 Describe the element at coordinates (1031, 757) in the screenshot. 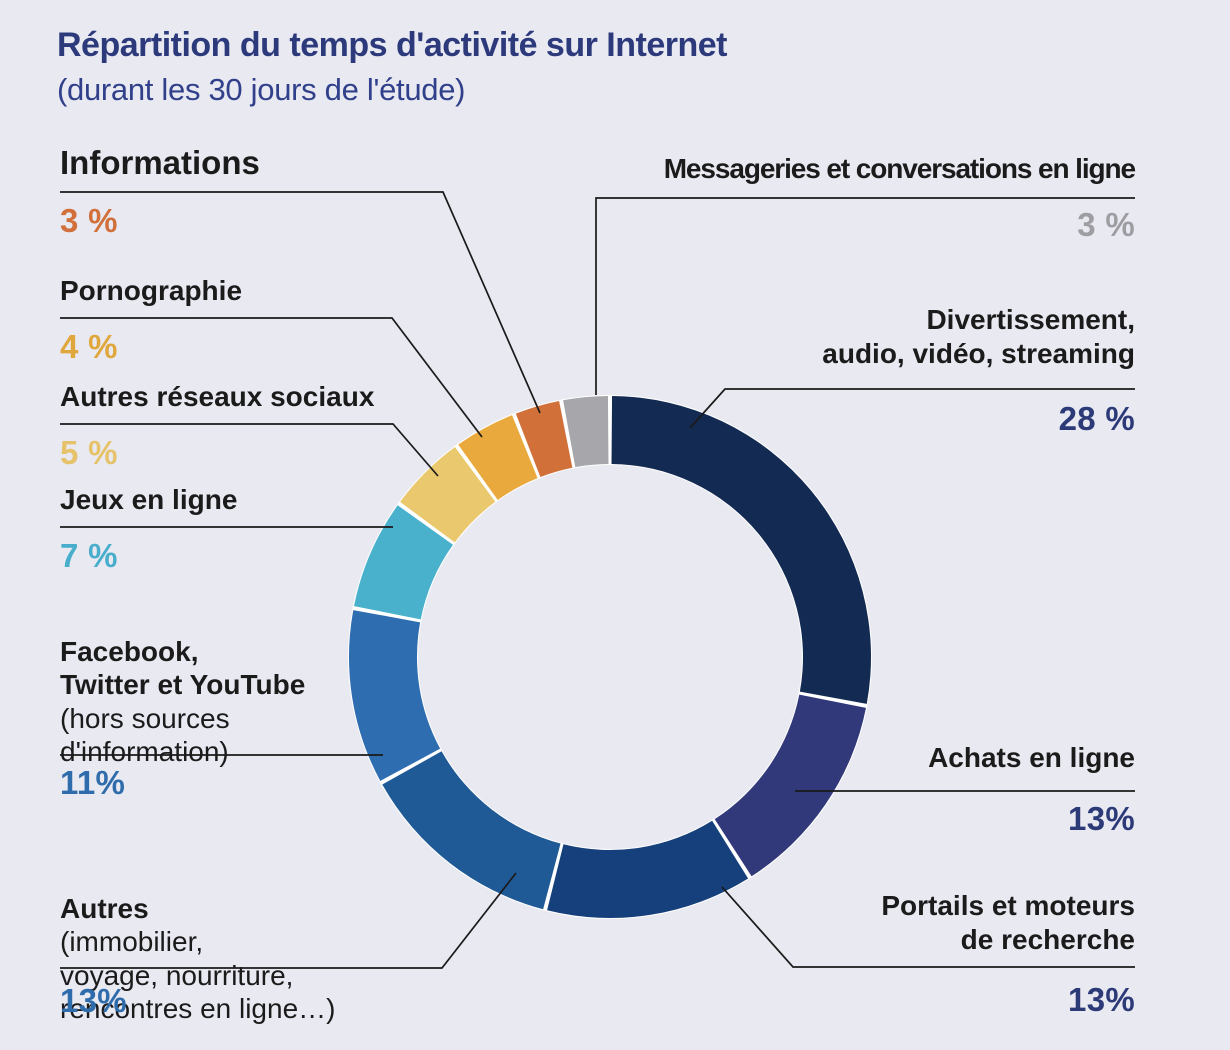

I see `label-achats-en-ligne: Achats en ligne` at that location.